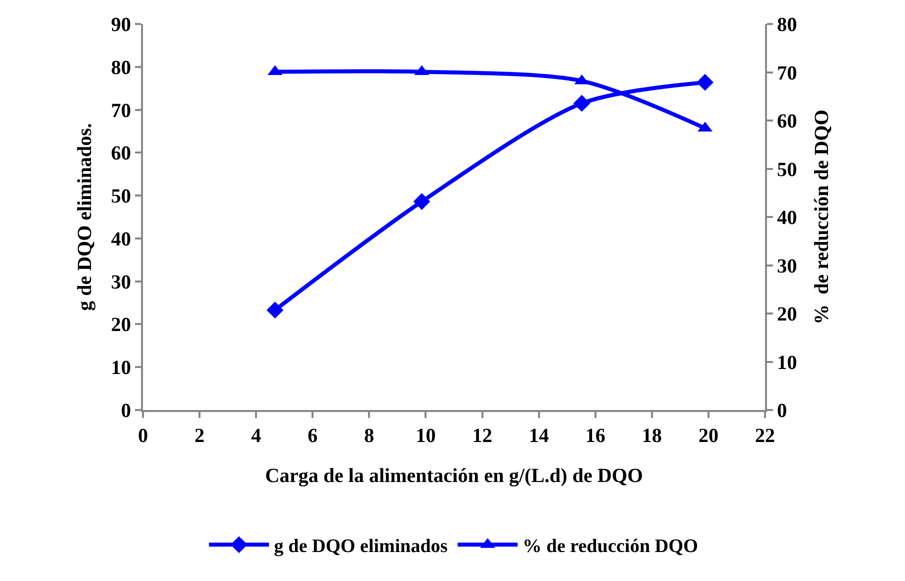 Image resolution: width=905 pixels, height=581 pixels. I want to click on y2-tick-label: 30, so click(787, 266).